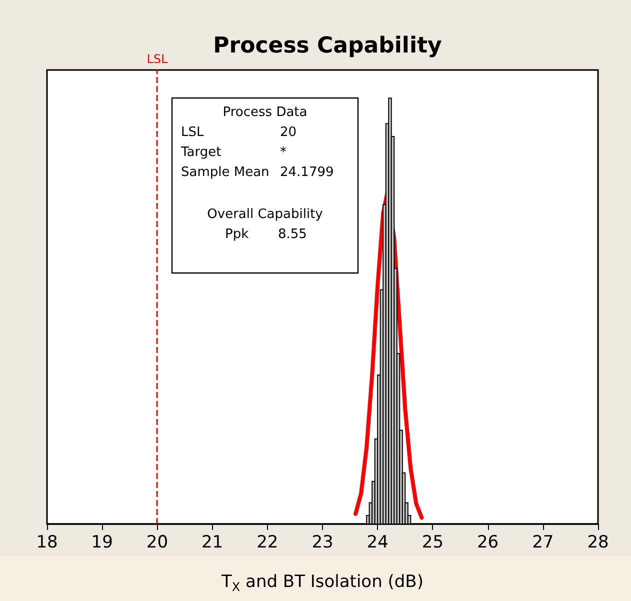 The width and height of the screenshot is (631, 601). Describe the element at coordinates (598, 542) in the screenshot. I see `x-tick-label: 28` at that location.